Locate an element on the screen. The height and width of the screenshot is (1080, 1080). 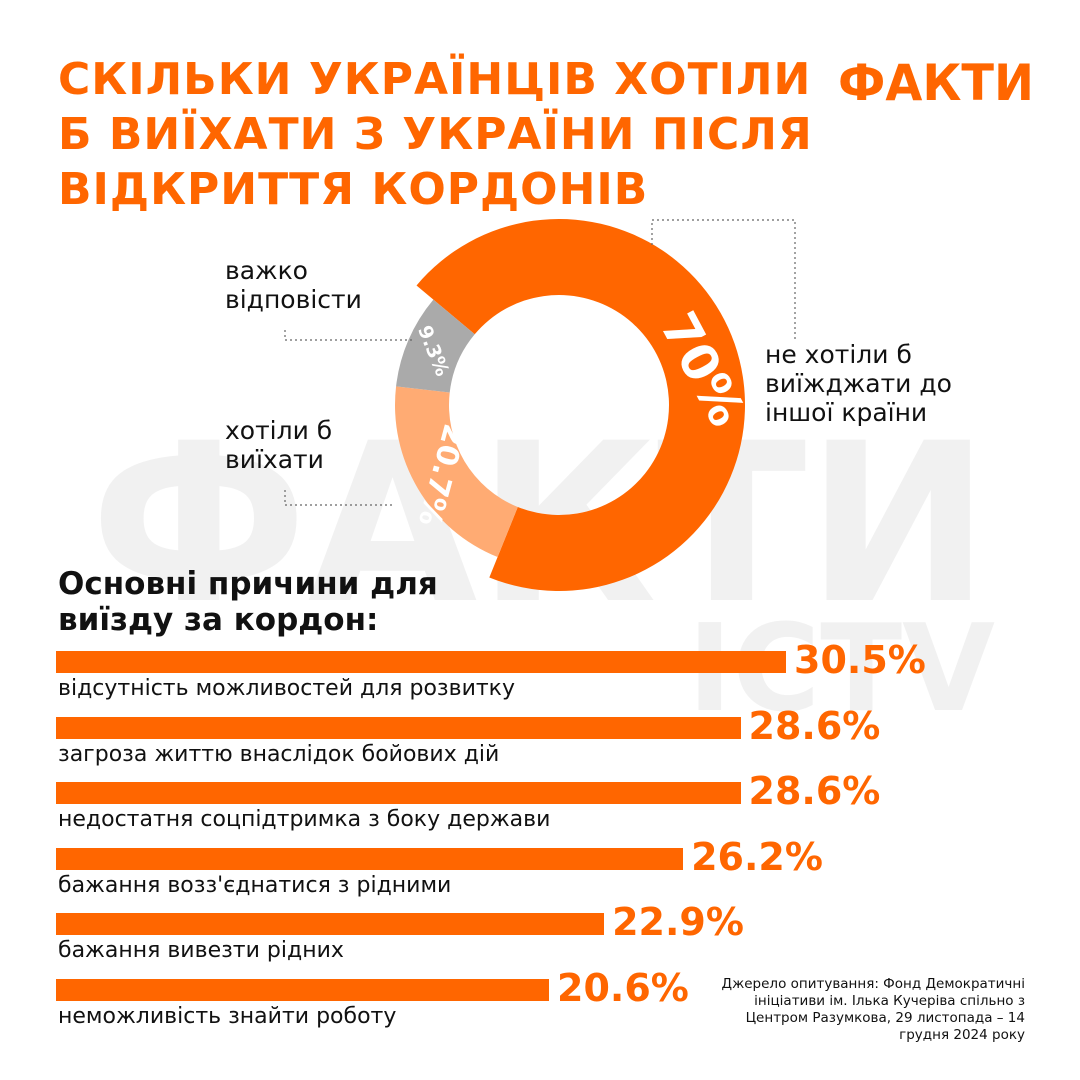
bar-value-label: 30.5% is located at coordinates (860, 660).